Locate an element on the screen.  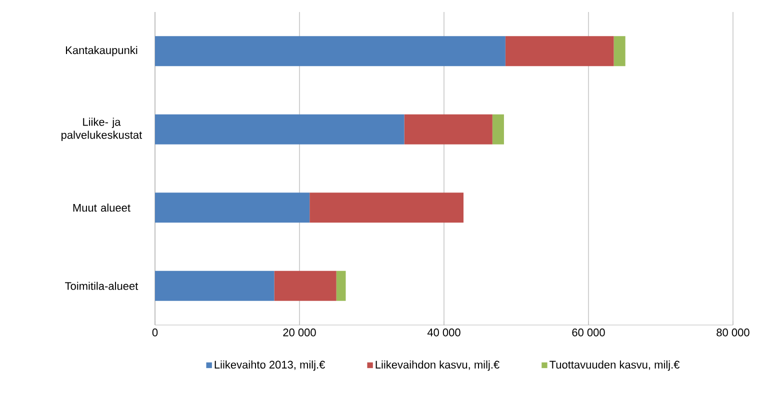
y-tick-label: Kantakaupunki is located at coordinates (102, 51).